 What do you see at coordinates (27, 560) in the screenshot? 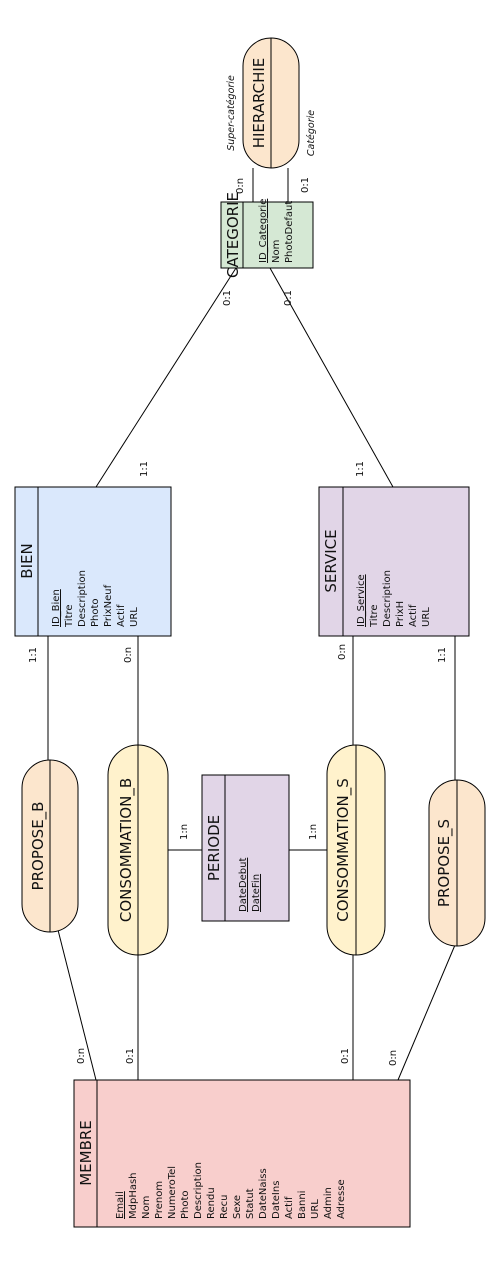
I see `bien-title: BIEN` at bounding box center [27, 560].